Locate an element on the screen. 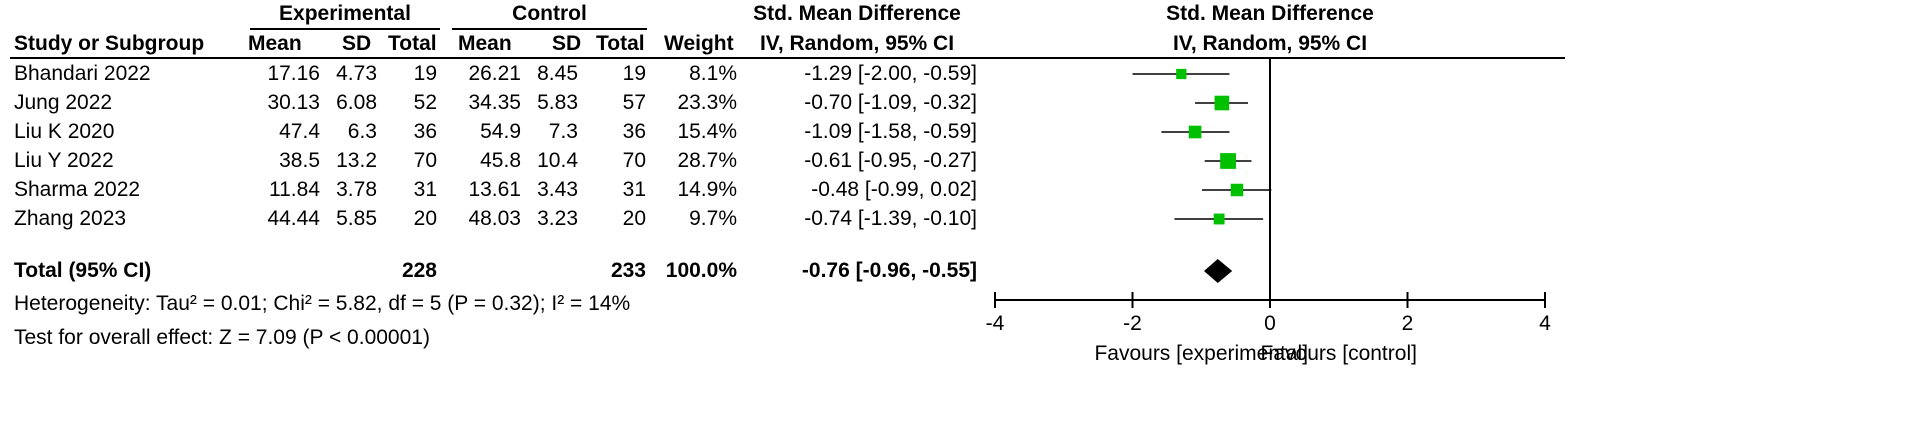 Image resolution: width=1907 pixels, height=442 pixels. exp-sd: 6.08 is located at coordinates (356, 102).